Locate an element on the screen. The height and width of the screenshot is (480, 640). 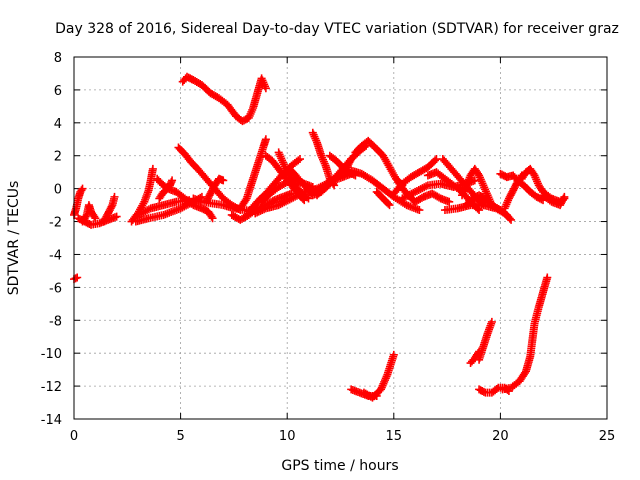
y-axis-title: SDTVAR / TECUs is located at coordinates (14, 238).